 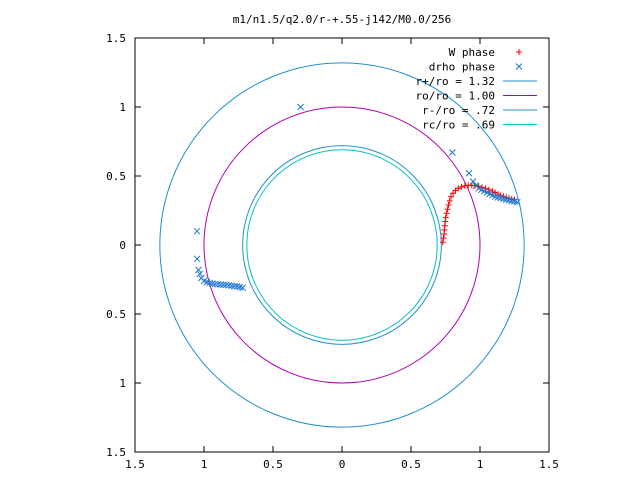 What do you see at coordinates (455, 96) in the screenshot?
I see `legend-label: ro/ro = 1.00` at bounding box center [455, 96].